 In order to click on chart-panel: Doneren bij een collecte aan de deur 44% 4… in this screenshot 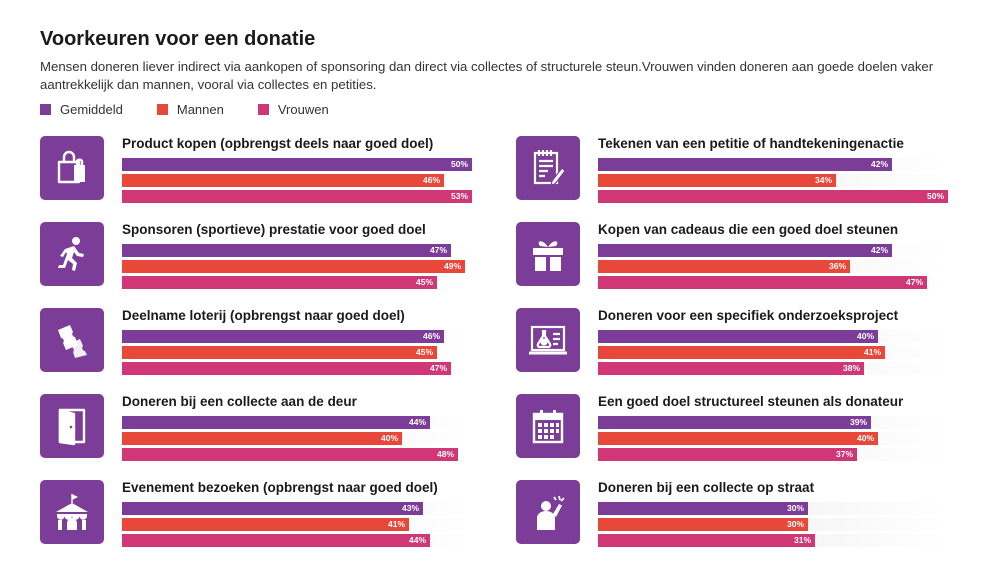, I will do `click(260, 434)`.